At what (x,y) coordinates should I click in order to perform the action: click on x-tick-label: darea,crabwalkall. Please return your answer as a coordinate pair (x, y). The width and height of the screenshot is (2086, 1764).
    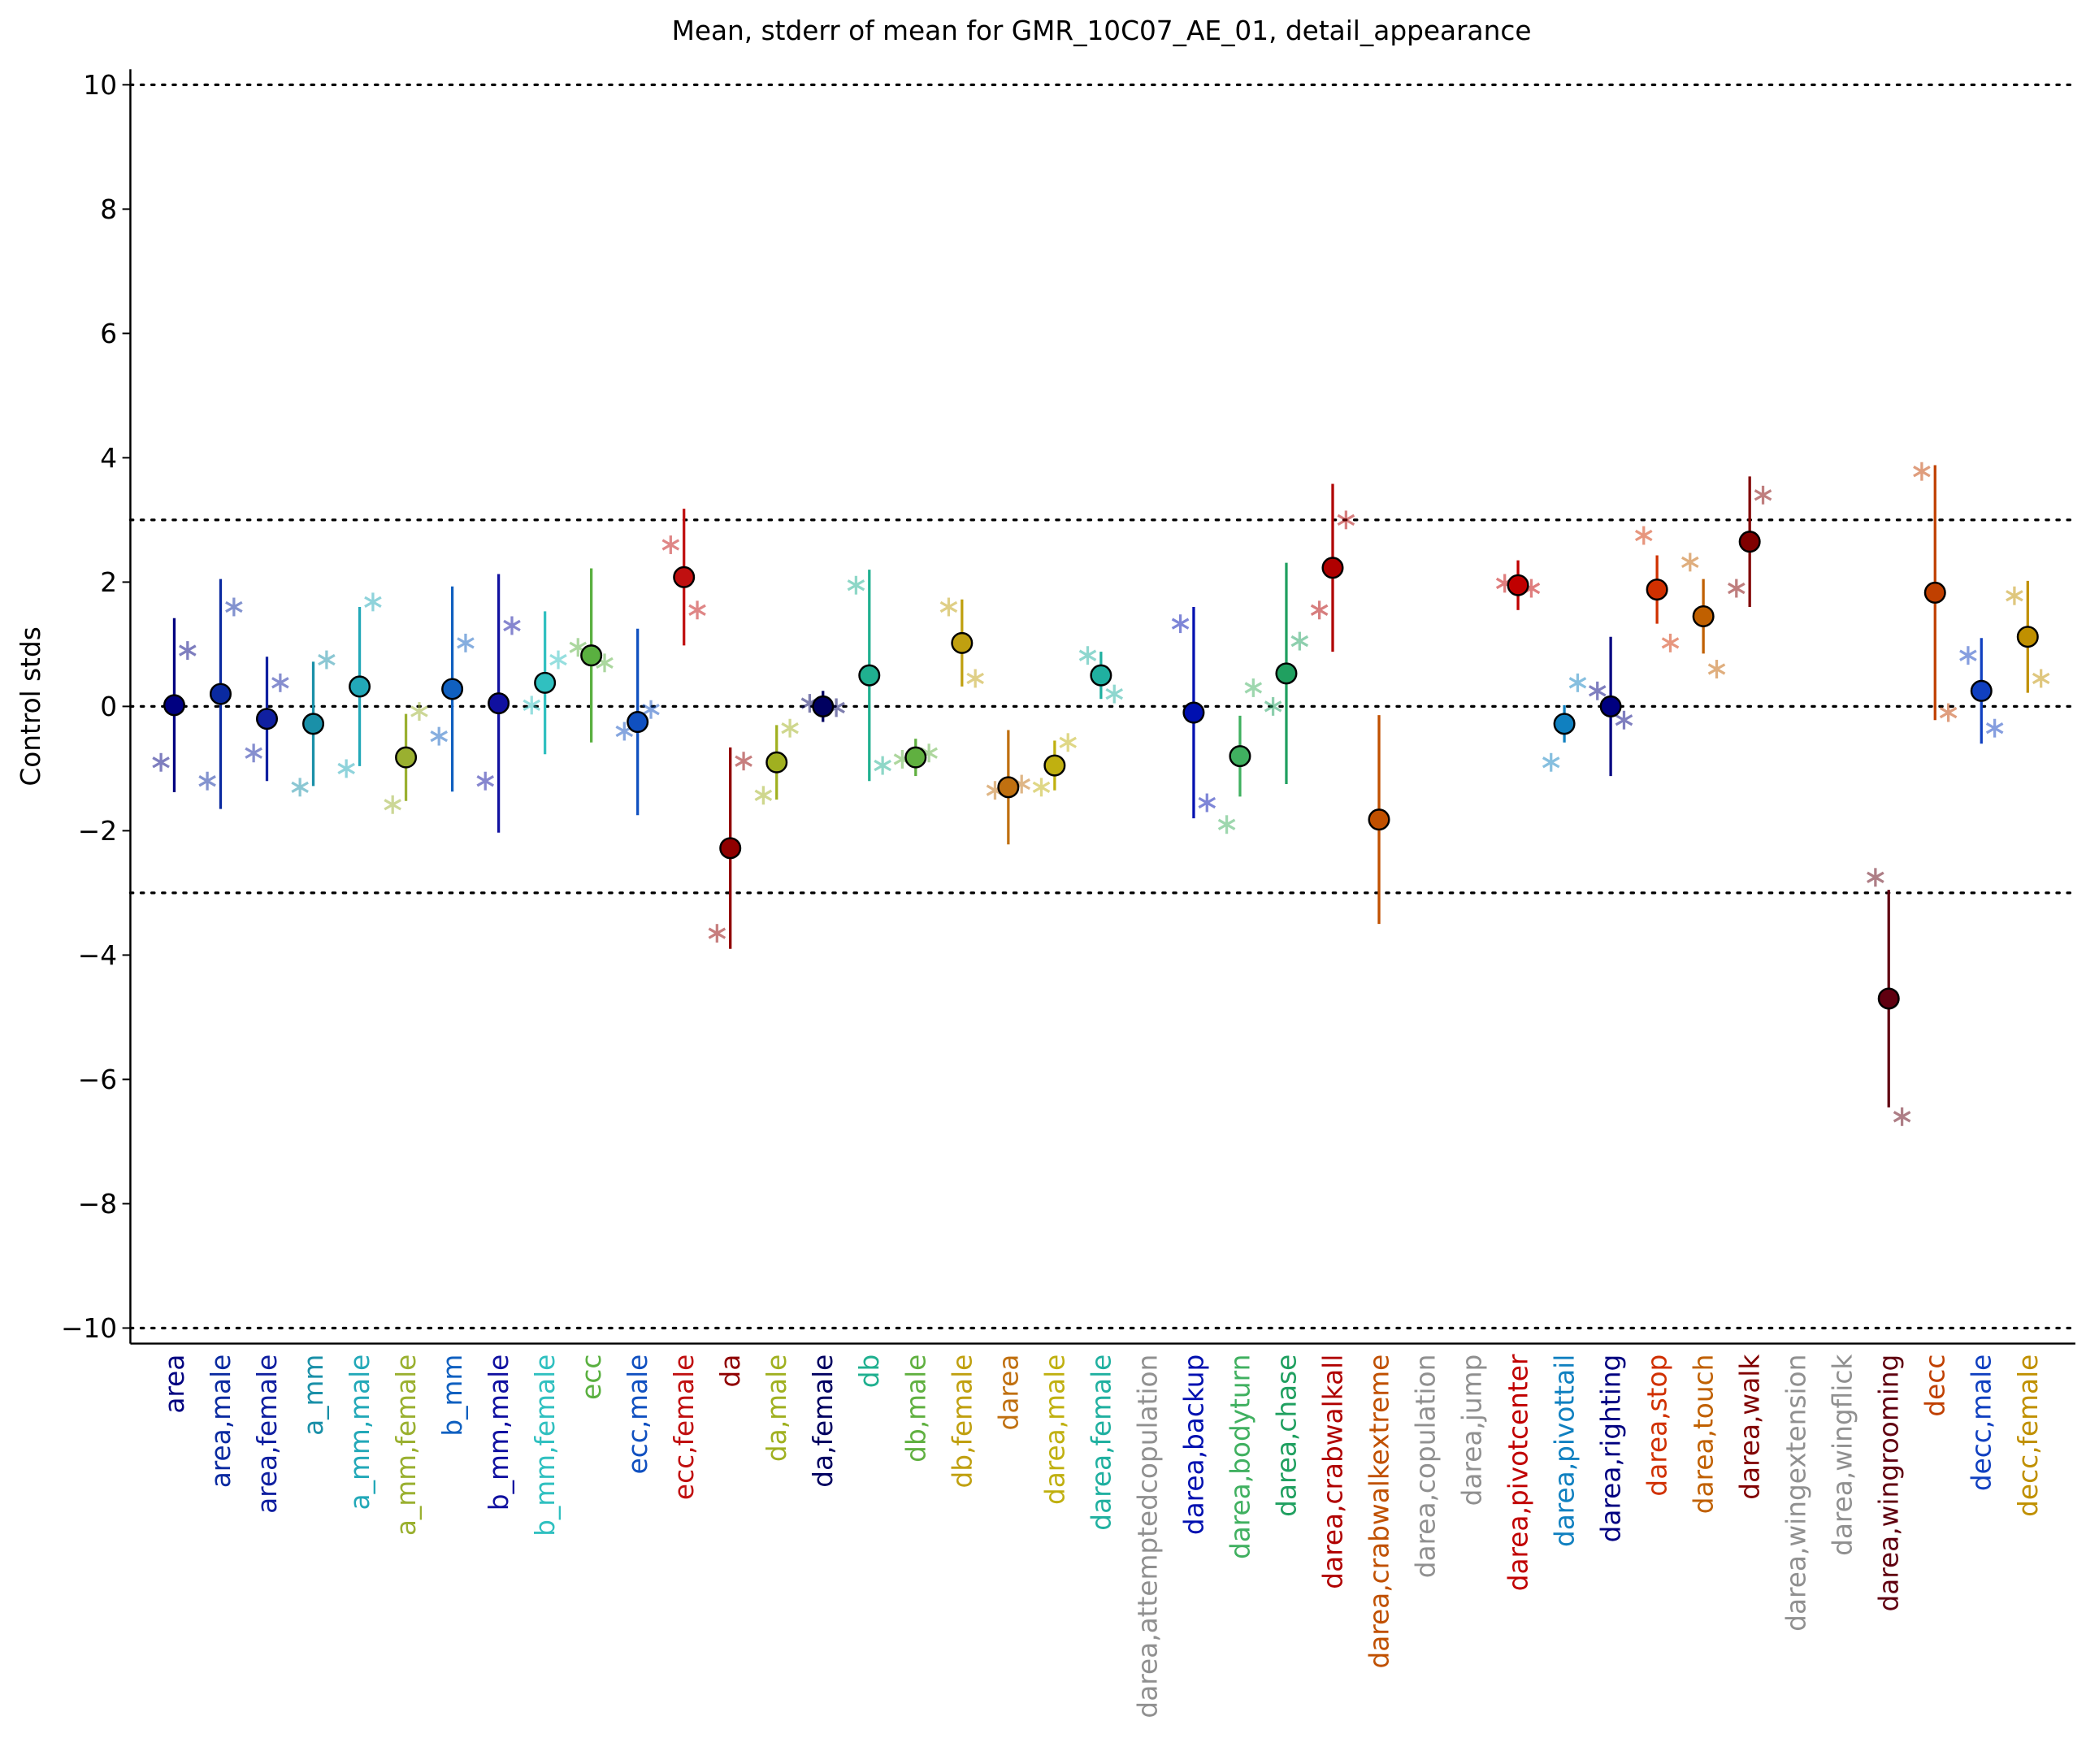
    Looking at the image, I should click on (1332, 1471).